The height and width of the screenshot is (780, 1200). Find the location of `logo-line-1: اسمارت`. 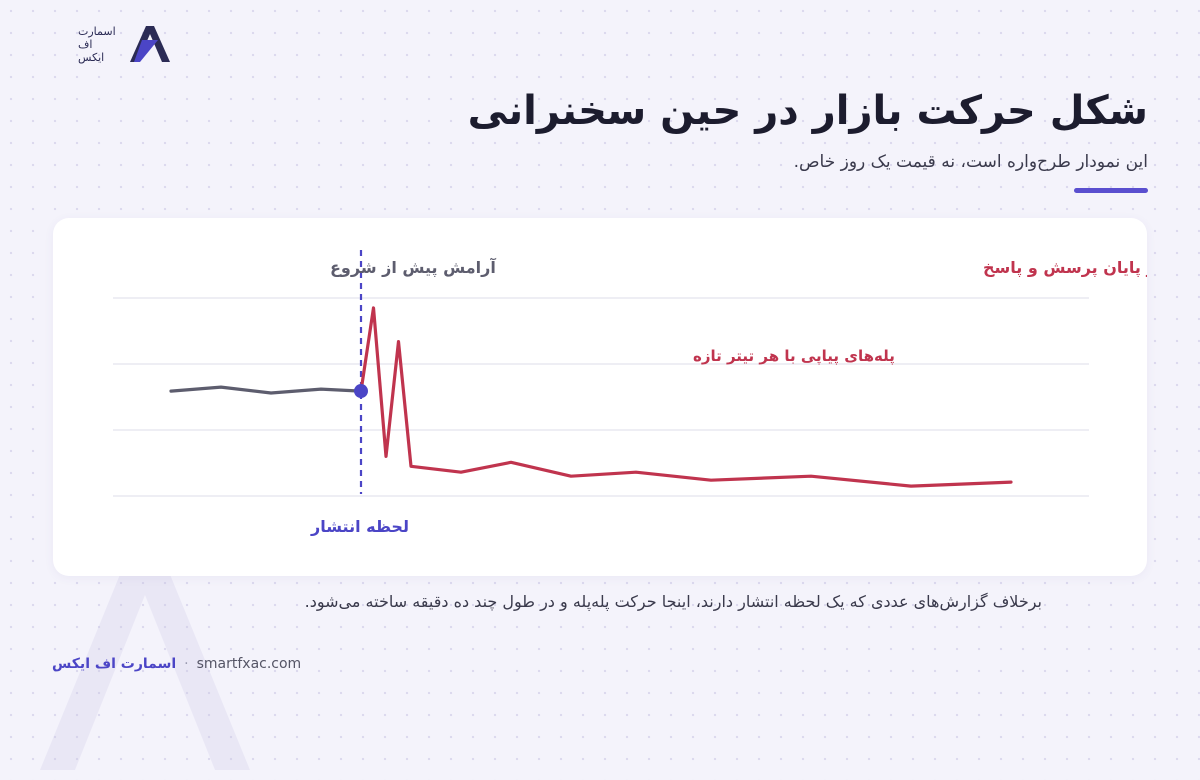

logo-line-1: اسمارت is located at coordinates (97, 31).